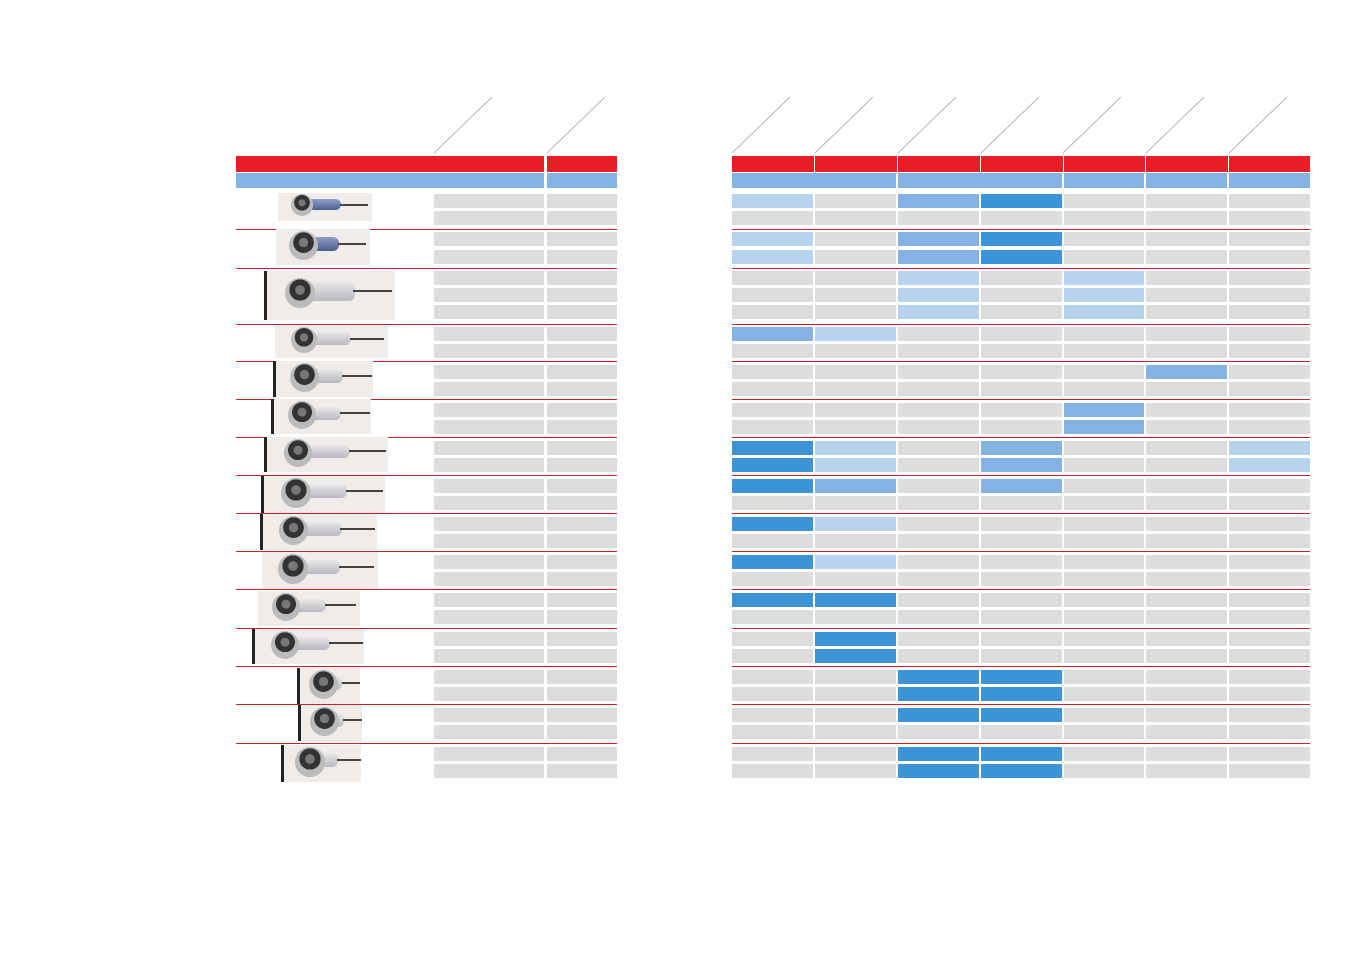 This screenshot has height=954, width=1350. I want to click on application-cell-r27-c3, so click(938, 694).